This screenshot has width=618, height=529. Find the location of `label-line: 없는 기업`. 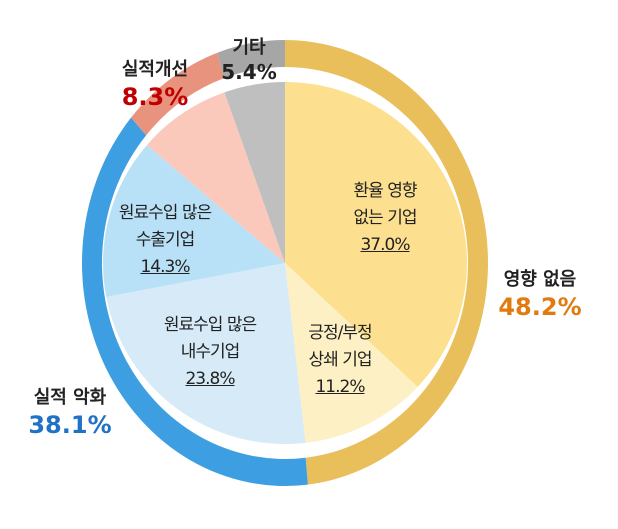

label-line: 없는 기업 is located at coordinates (385, 218).